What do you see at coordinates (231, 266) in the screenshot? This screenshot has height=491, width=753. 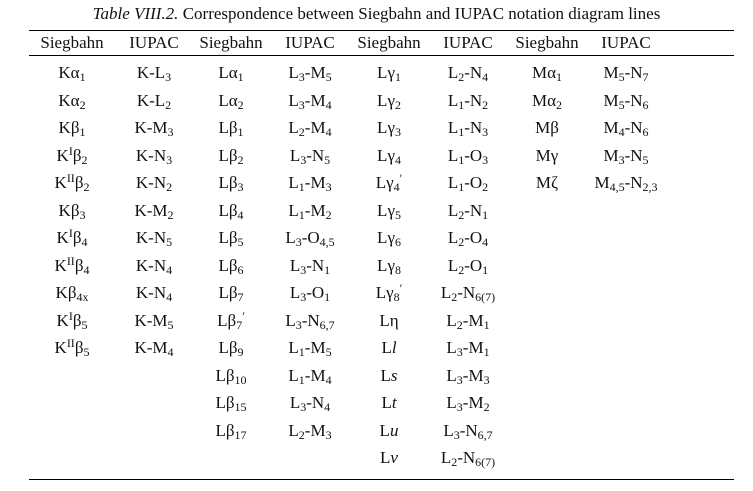 I see `siegbahn-cell: Lβ6` at bounding box center [231, 266].